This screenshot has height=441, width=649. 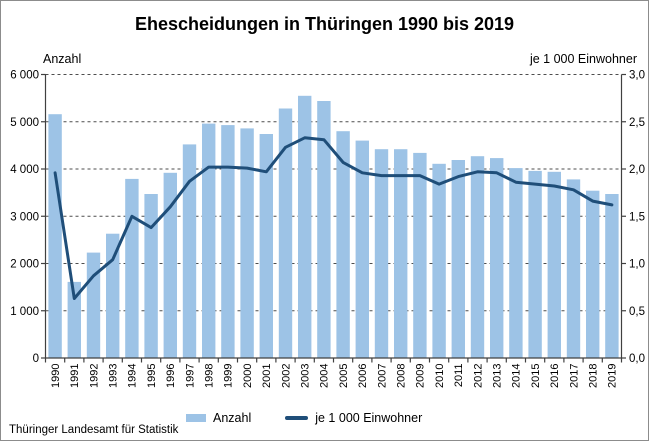 What do you see at coordinates (344, 376) in the screenshot?
I see `x-axis-label-2005: 2005` at bounding box center [344, 376].